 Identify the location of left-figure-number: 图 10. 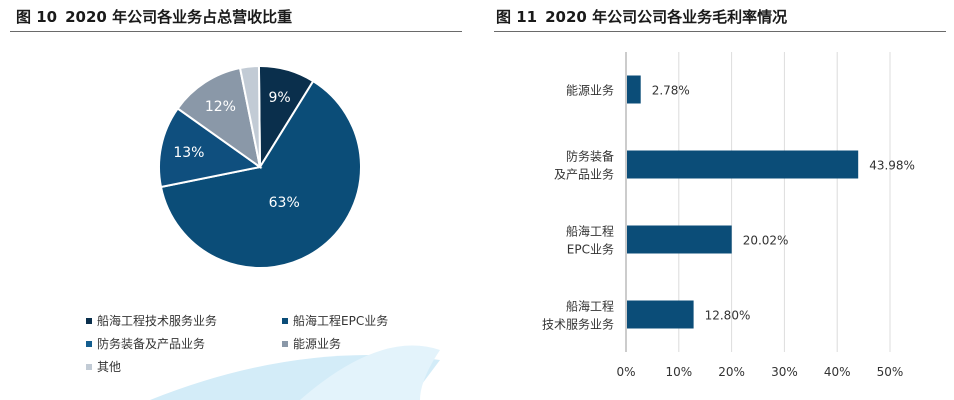
(37, 17).